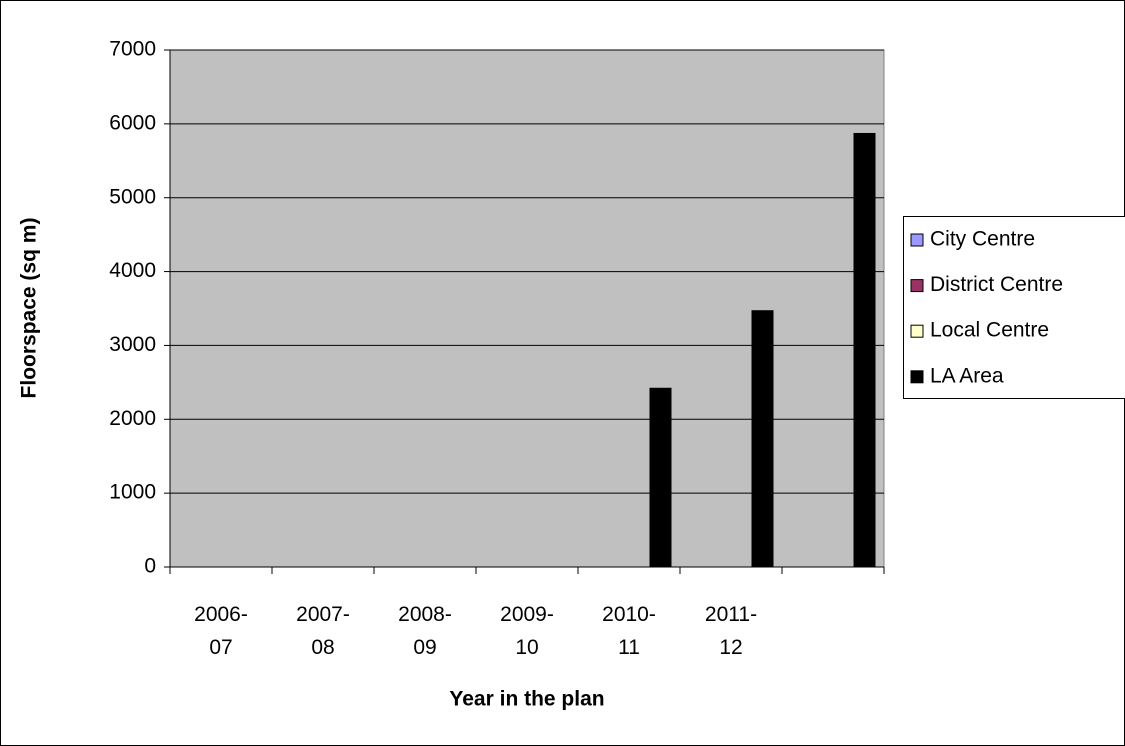  I want to click on y-tick-label: 2000, so click(132, 418).